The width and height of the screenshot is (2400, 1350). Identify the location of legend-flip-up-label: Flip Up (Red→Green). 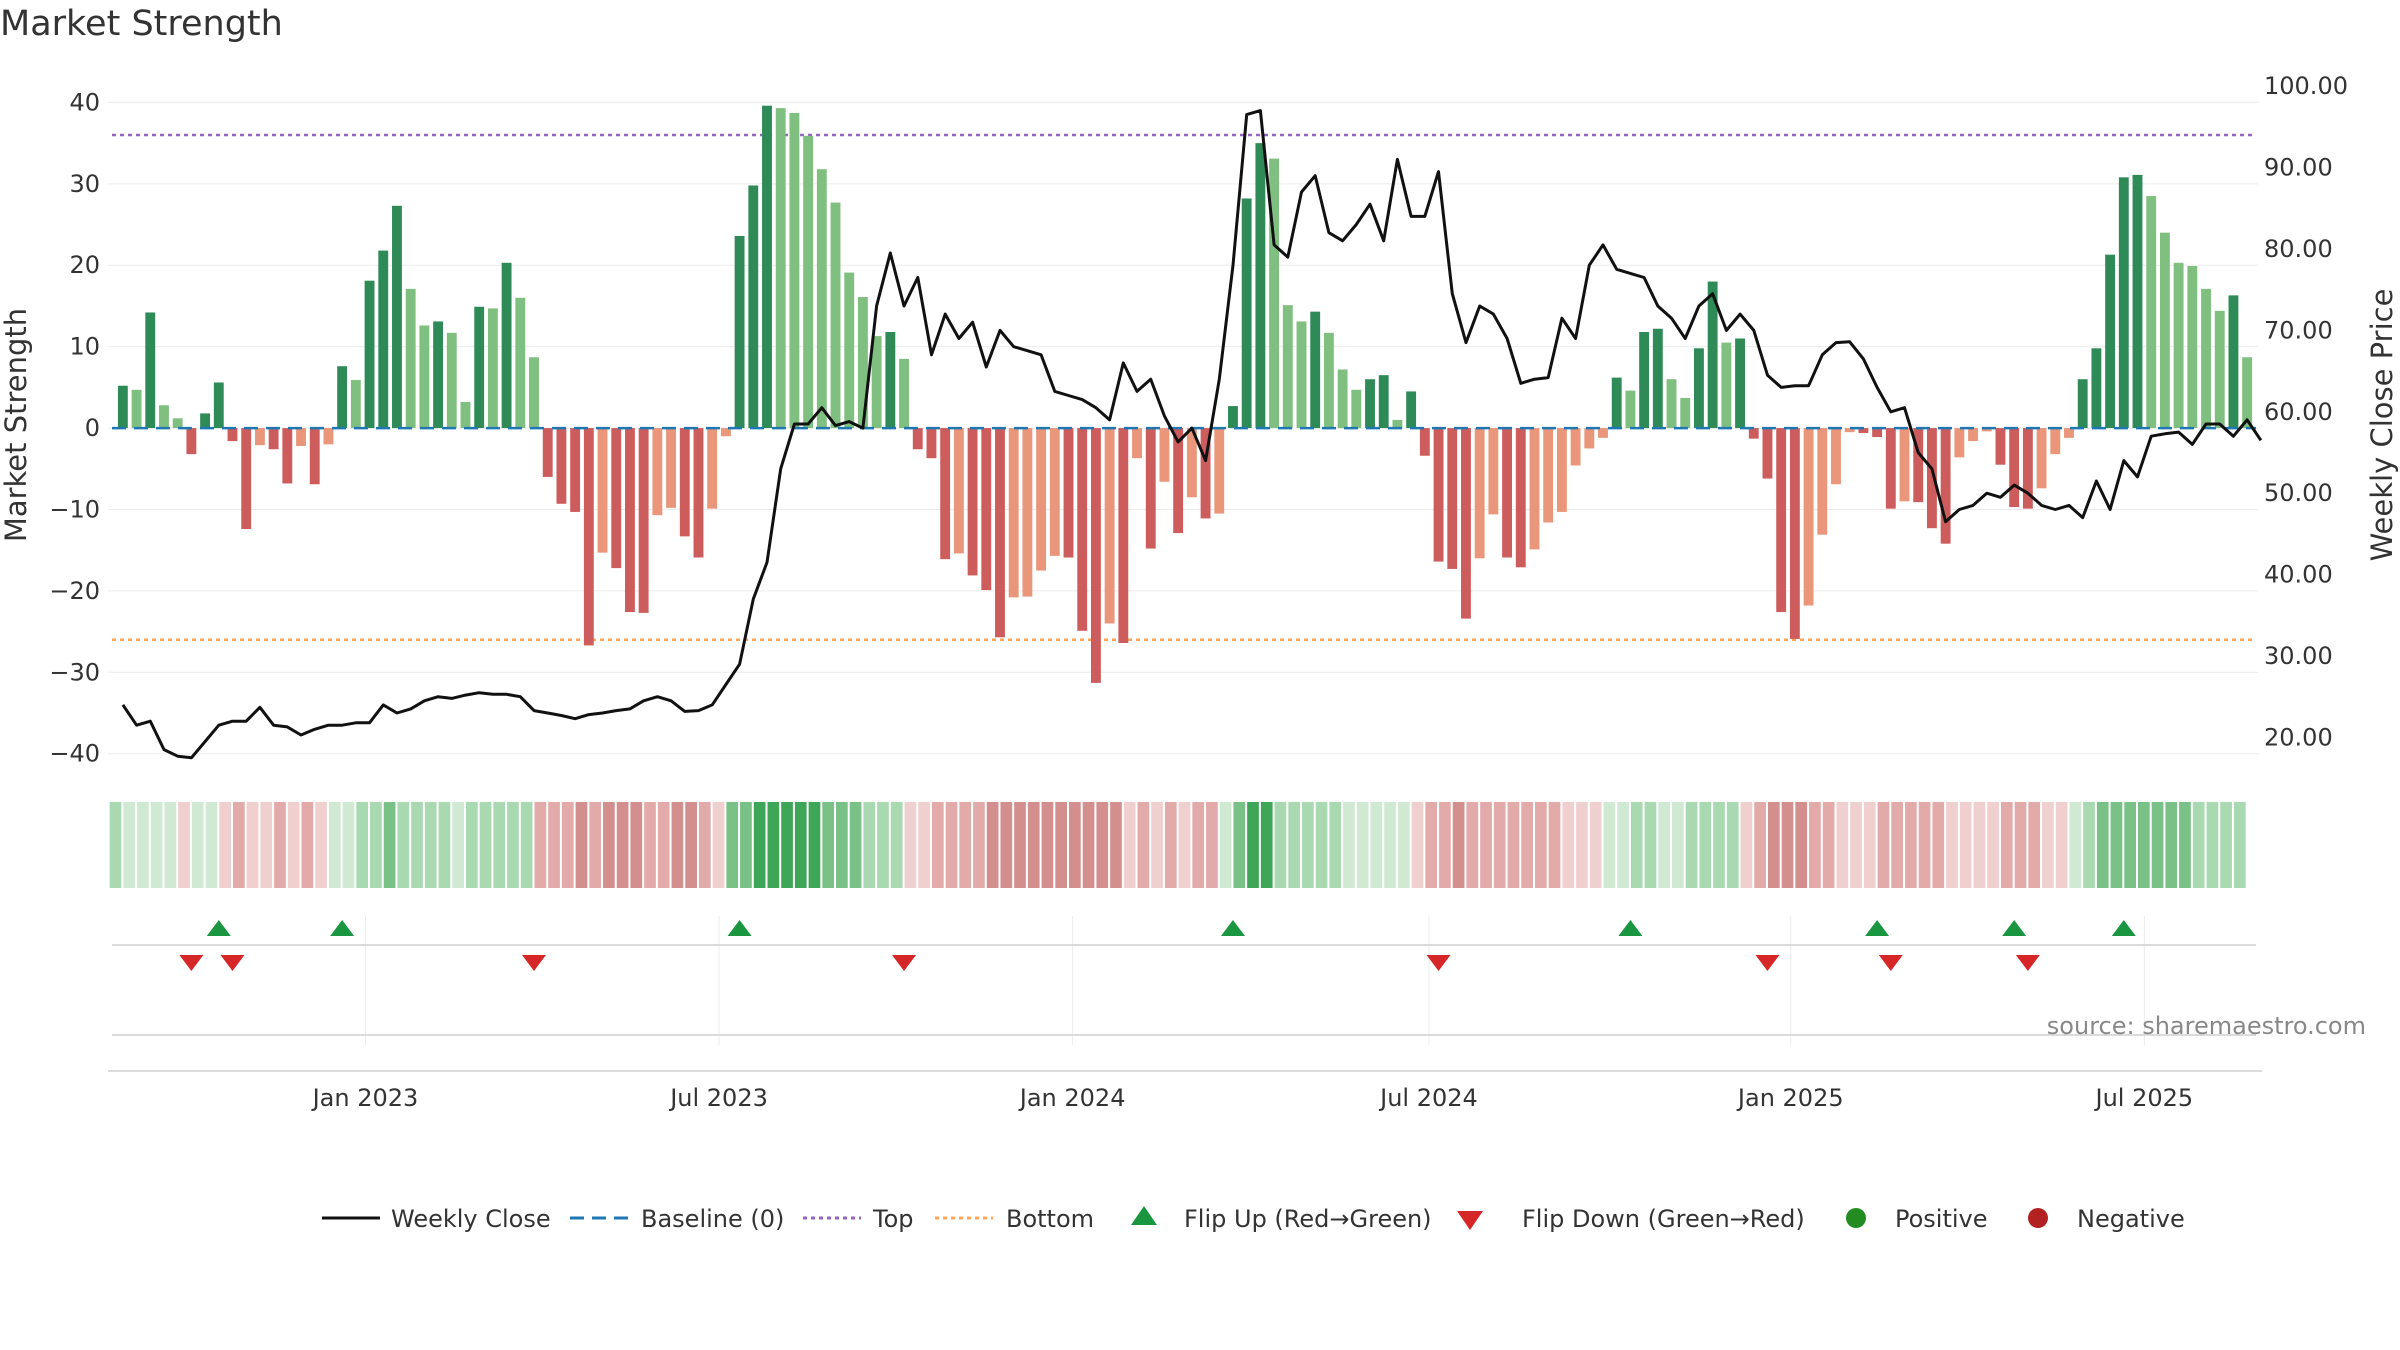
(1308, 1219).